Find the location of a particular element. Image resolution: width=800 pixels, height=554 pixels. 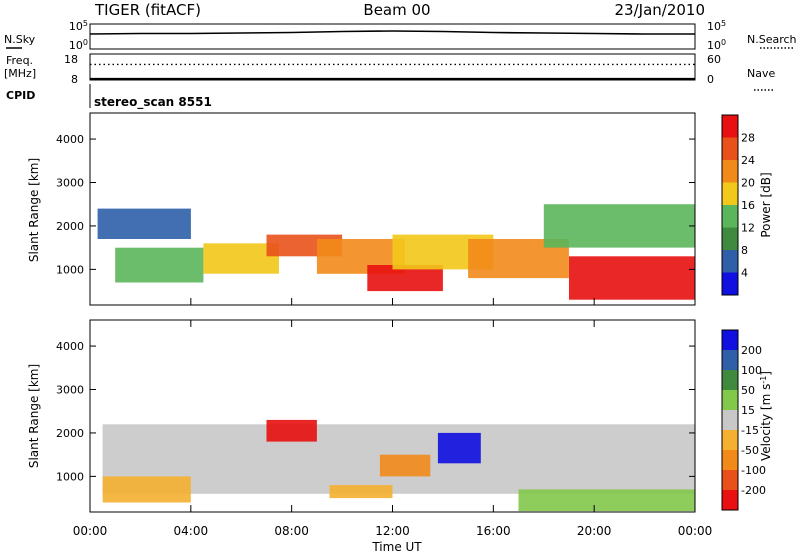

nave-tick-bottom: 0 is located at coordinates (710, 79).